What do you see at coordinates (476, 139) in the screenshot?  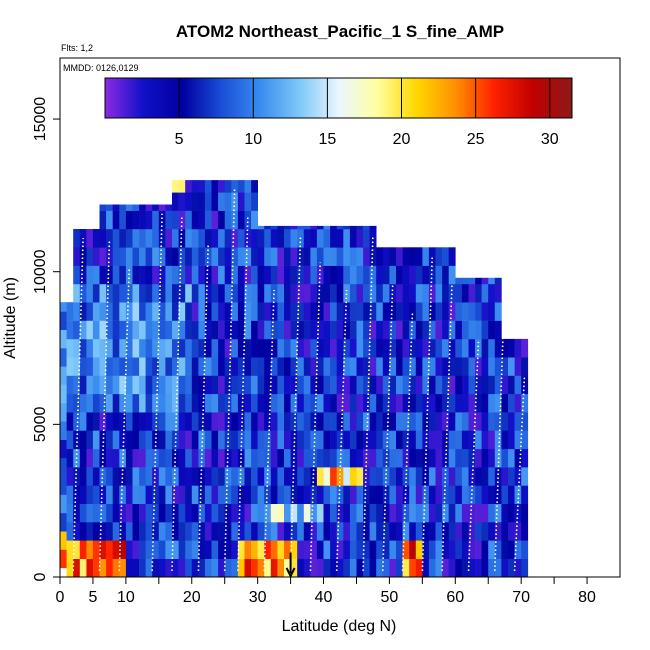 I see `colorbar-tick-label: 25` at bounding box center [476, 139].